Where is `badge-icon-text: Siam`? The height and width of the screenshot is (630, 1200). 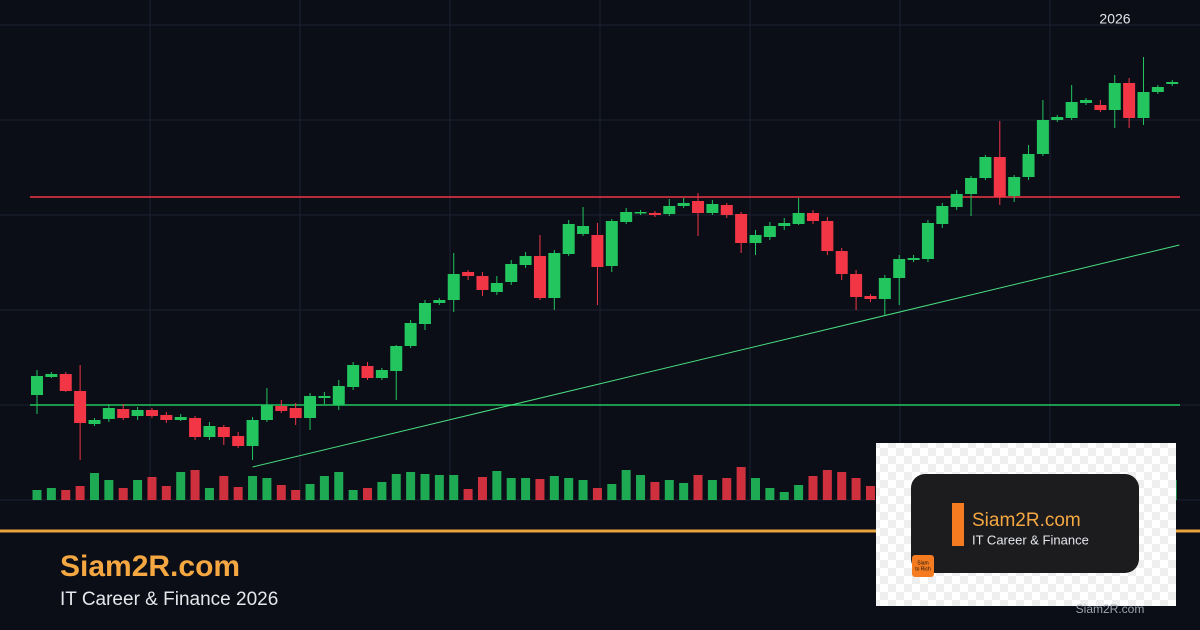
badge-icon-text: Siam is located at coordinates (922, 563).